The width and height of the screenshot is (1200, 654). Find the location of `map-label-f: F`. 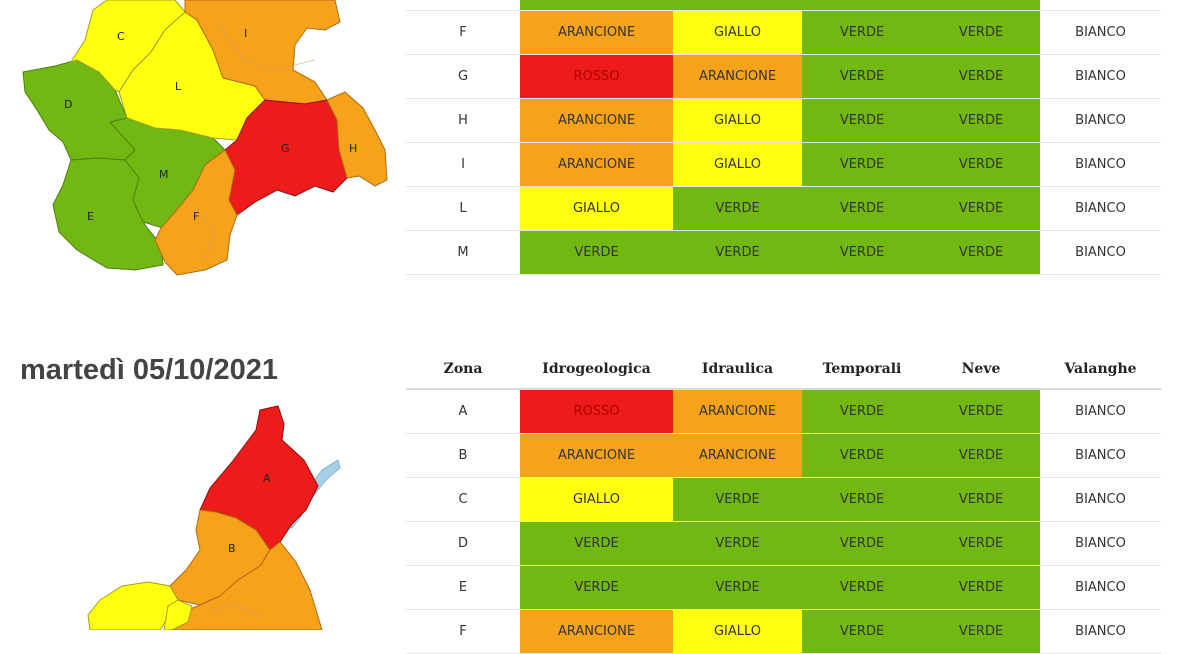

map-label-f: F is located at coordinates (196, 216).